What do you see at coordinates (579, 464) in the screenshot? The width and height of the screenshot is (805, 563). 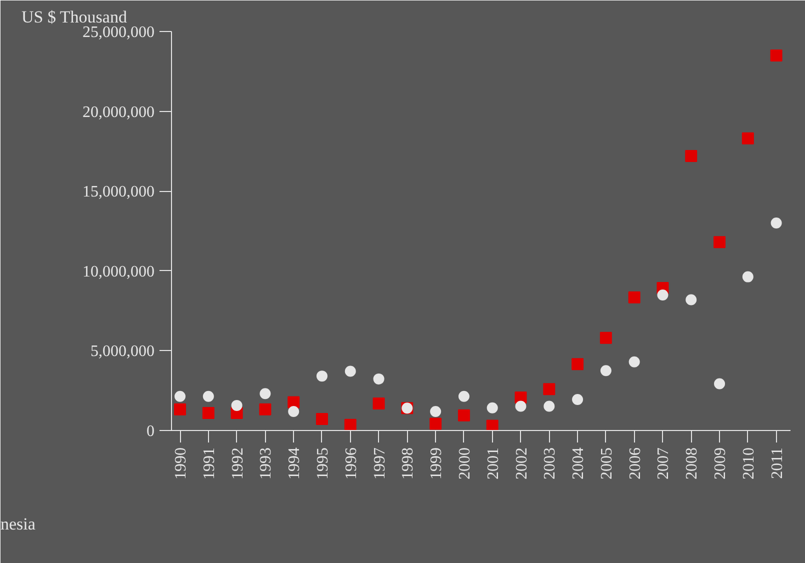 I see `x-tick-label: 2004` at bounding box center [579, 464].